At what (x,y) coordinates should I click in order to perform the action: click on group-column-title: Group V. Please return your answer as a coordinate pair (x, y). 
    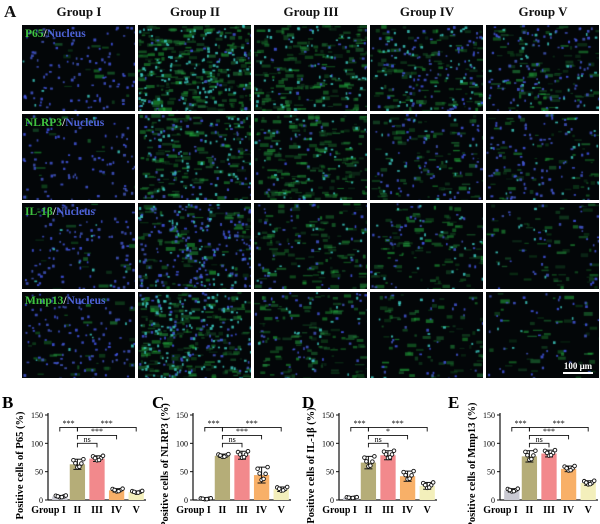
    Looking at the image, I should click on (543, 11).